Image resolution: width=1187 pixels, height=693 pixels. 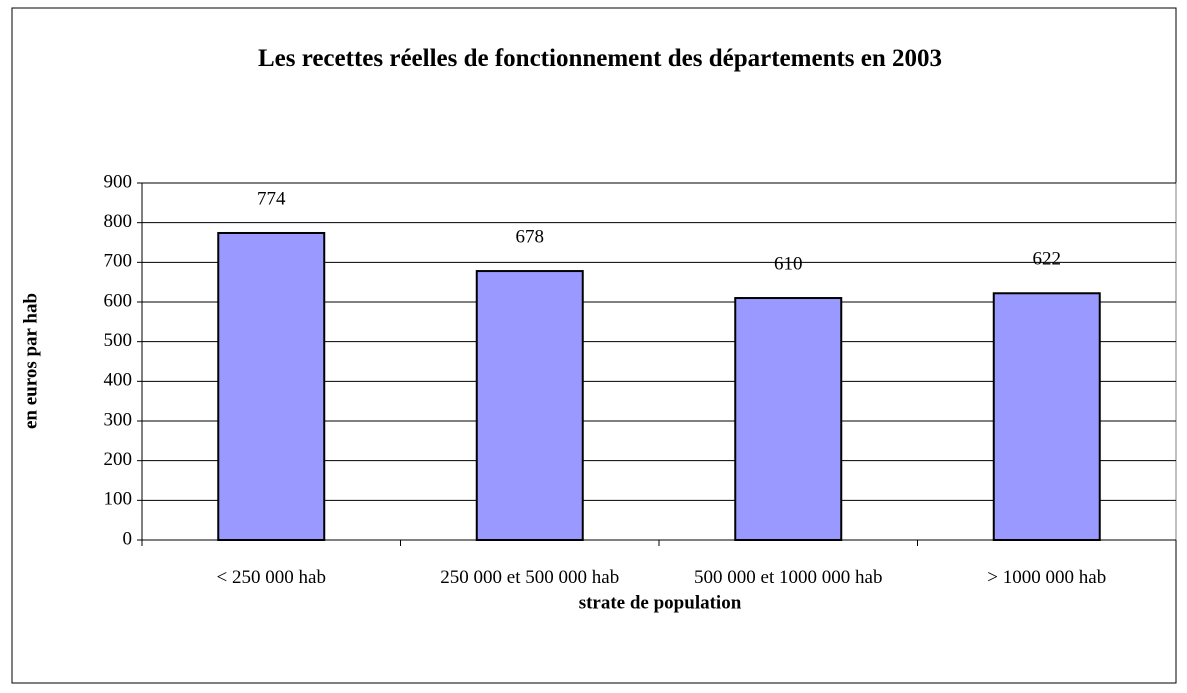 I want to click on y-tick-label: 600, so click(x=118, y=300).